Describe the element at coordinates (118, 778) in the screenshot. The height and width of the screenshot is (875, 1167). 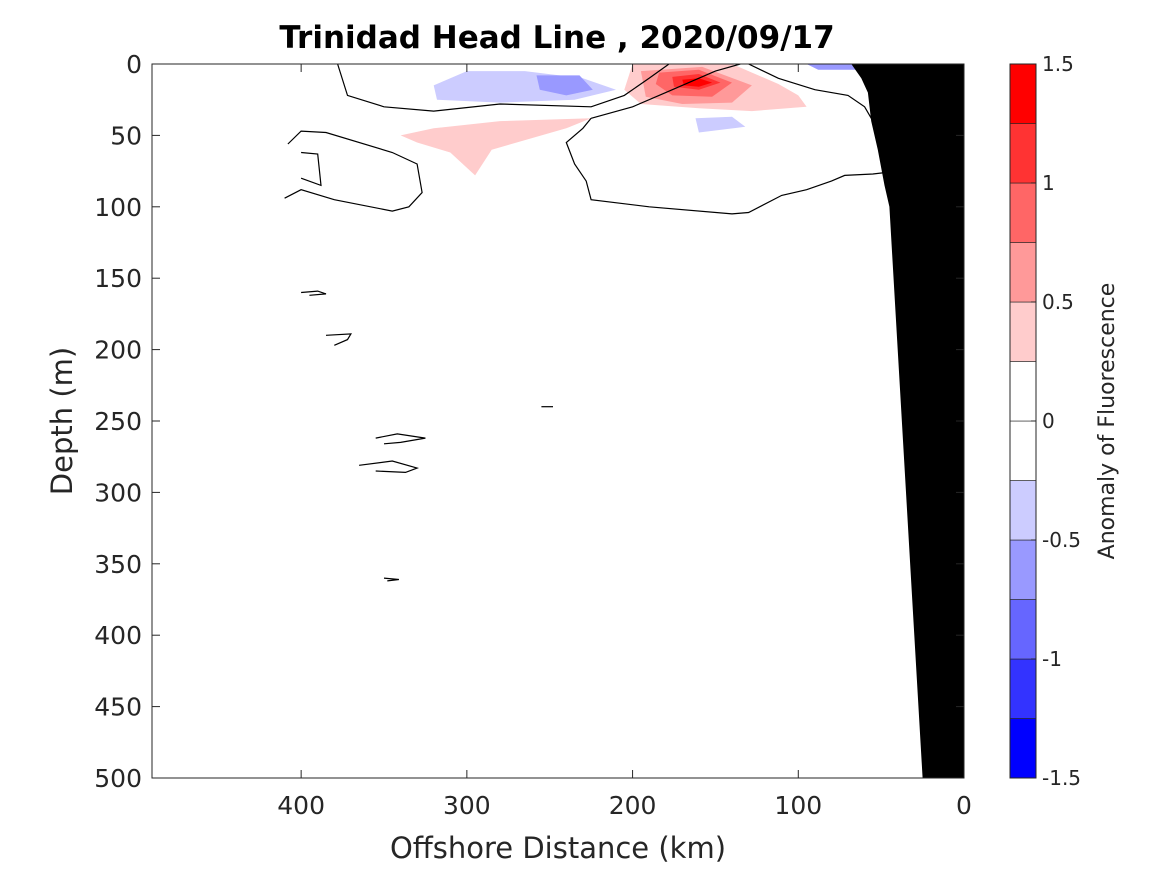
I see `y-tick-label: 500` at that location.